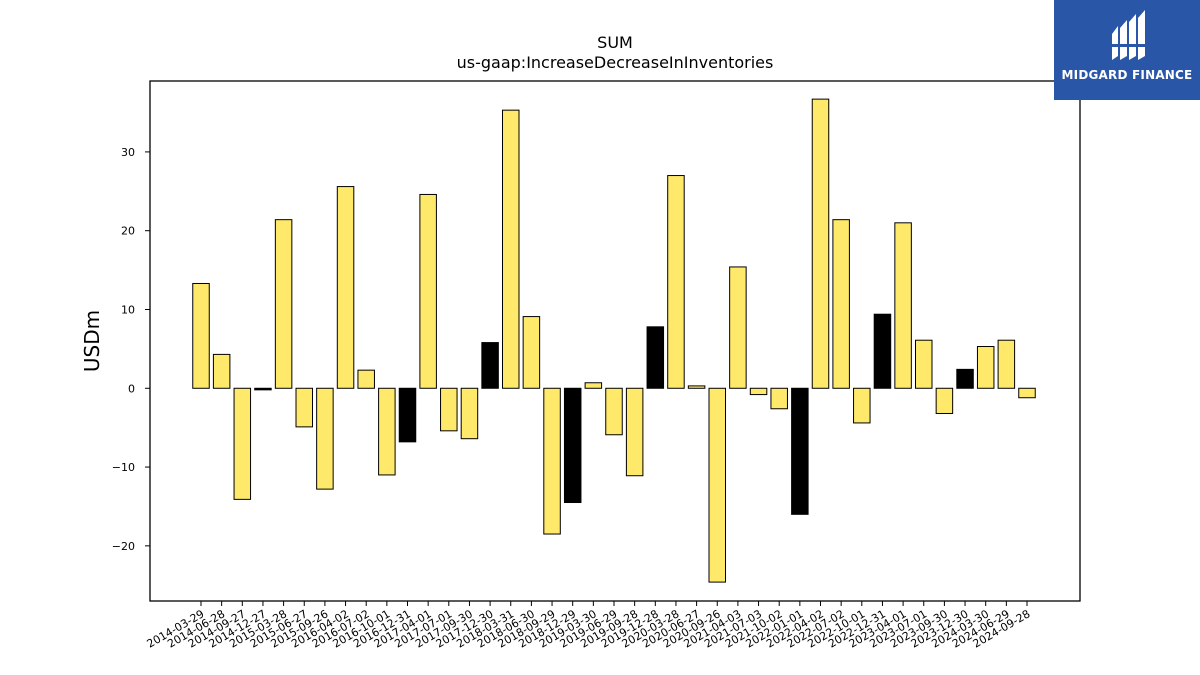 The width and height of the screenshot is (1200, 675). I want to click on y-tick-label: 30, so click(128, 152).